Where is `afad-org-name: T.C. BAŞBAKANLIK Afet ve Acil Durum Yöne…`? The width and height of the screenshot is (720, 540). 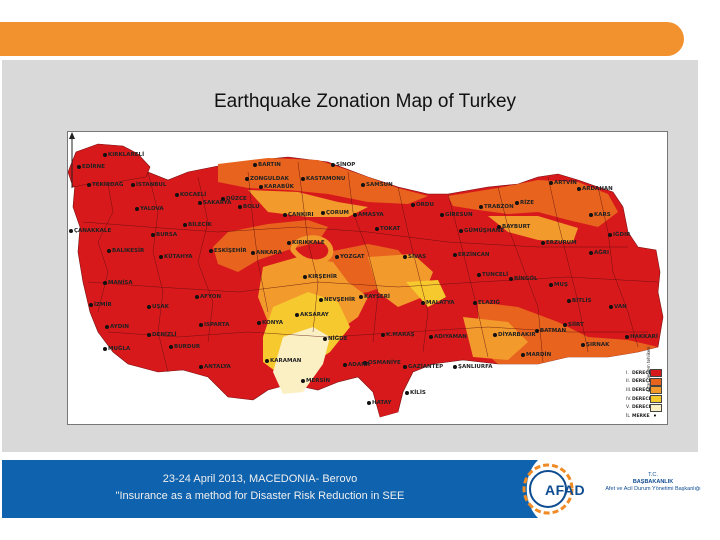
afad-org-name: T.C. BAŞBAKANLIK Afet ve Acil Durum Yöne… is located at coordinates (653, 482).